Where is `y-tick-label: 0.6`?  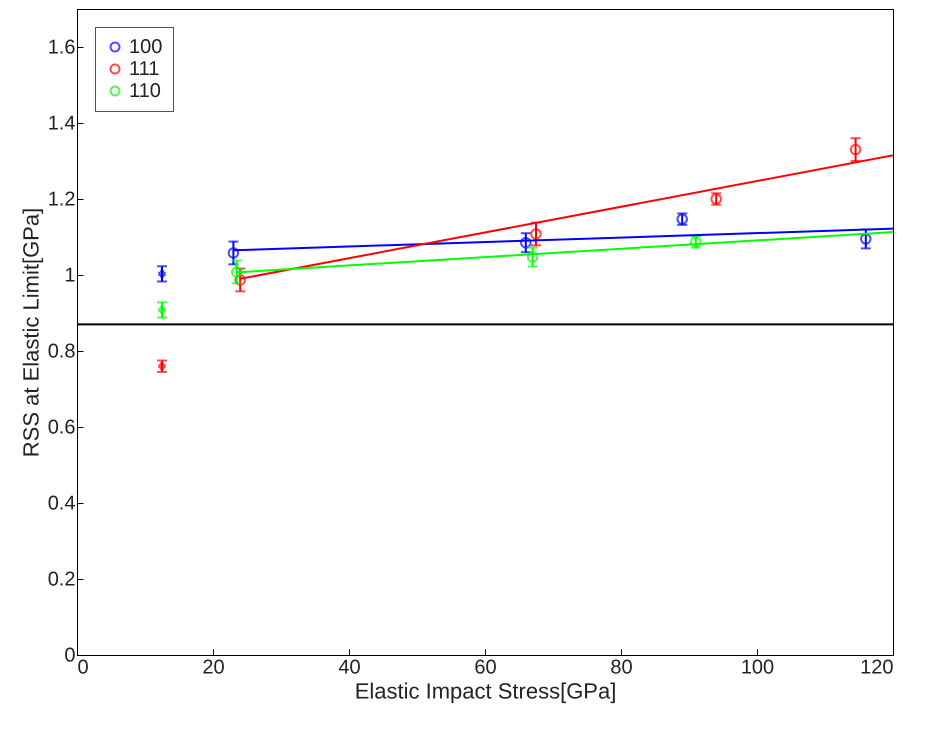
y-tick-label: 0.6 is located at coordinates (62, 427).